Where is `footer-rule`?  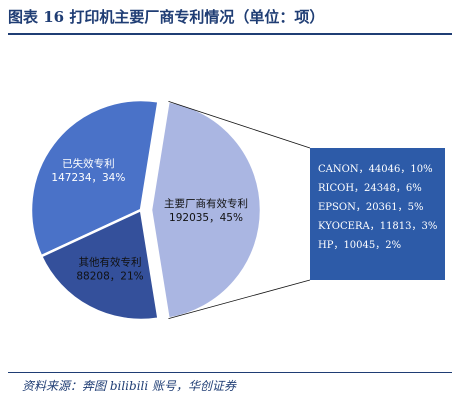
footer-rule is located at coordinates (230, 372).